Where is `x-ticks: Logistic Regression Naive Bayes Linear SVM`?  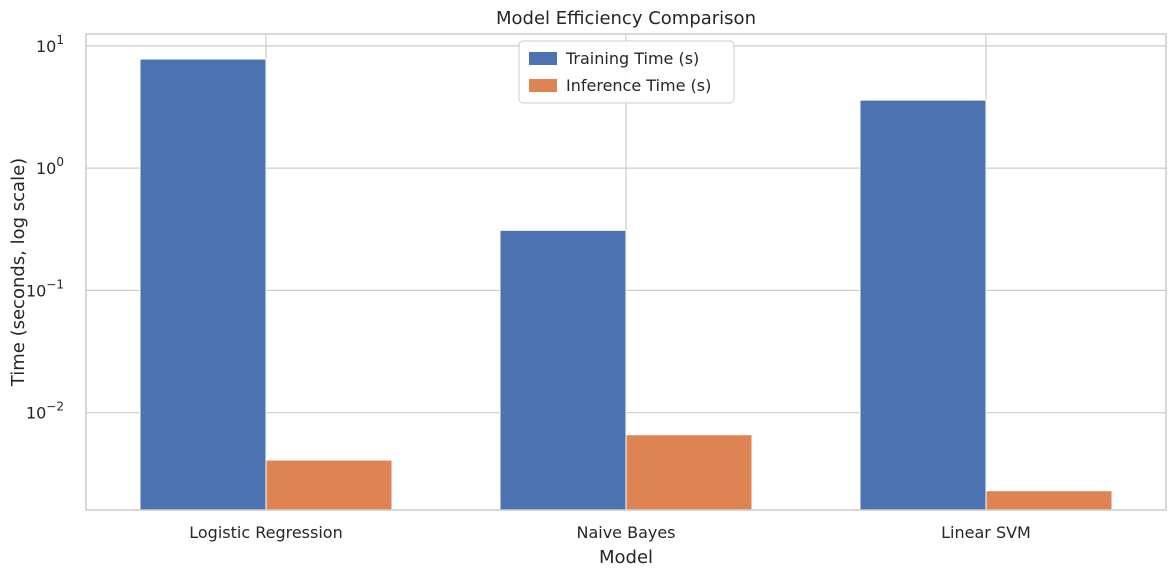
x-ticks: Logistic Regression Naive Bayes Linear SVM is located at coordinates (610, 532).